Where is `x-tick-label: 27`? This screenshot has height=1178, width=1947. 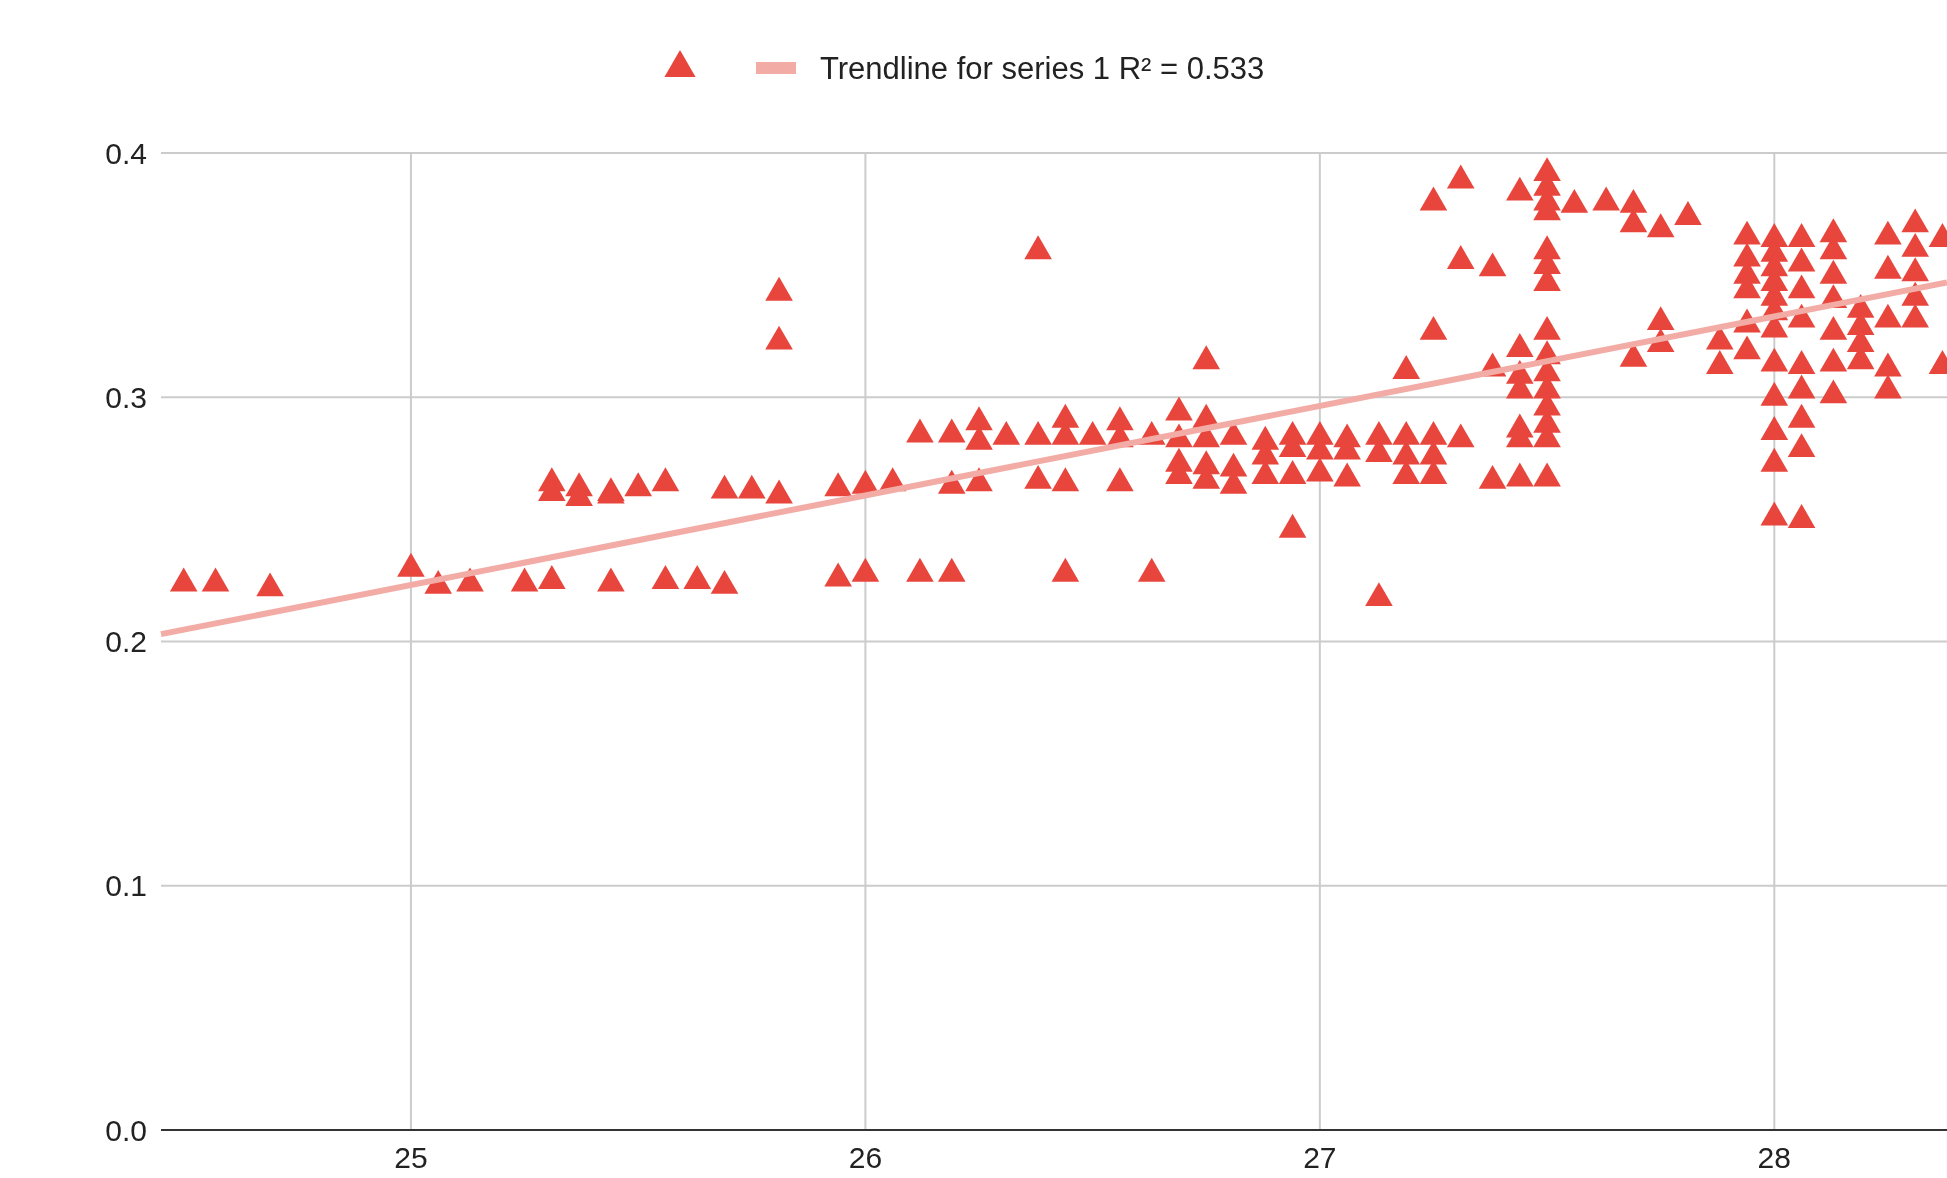
x-tick-label: 27 is located at coordinates (1320, 1157).